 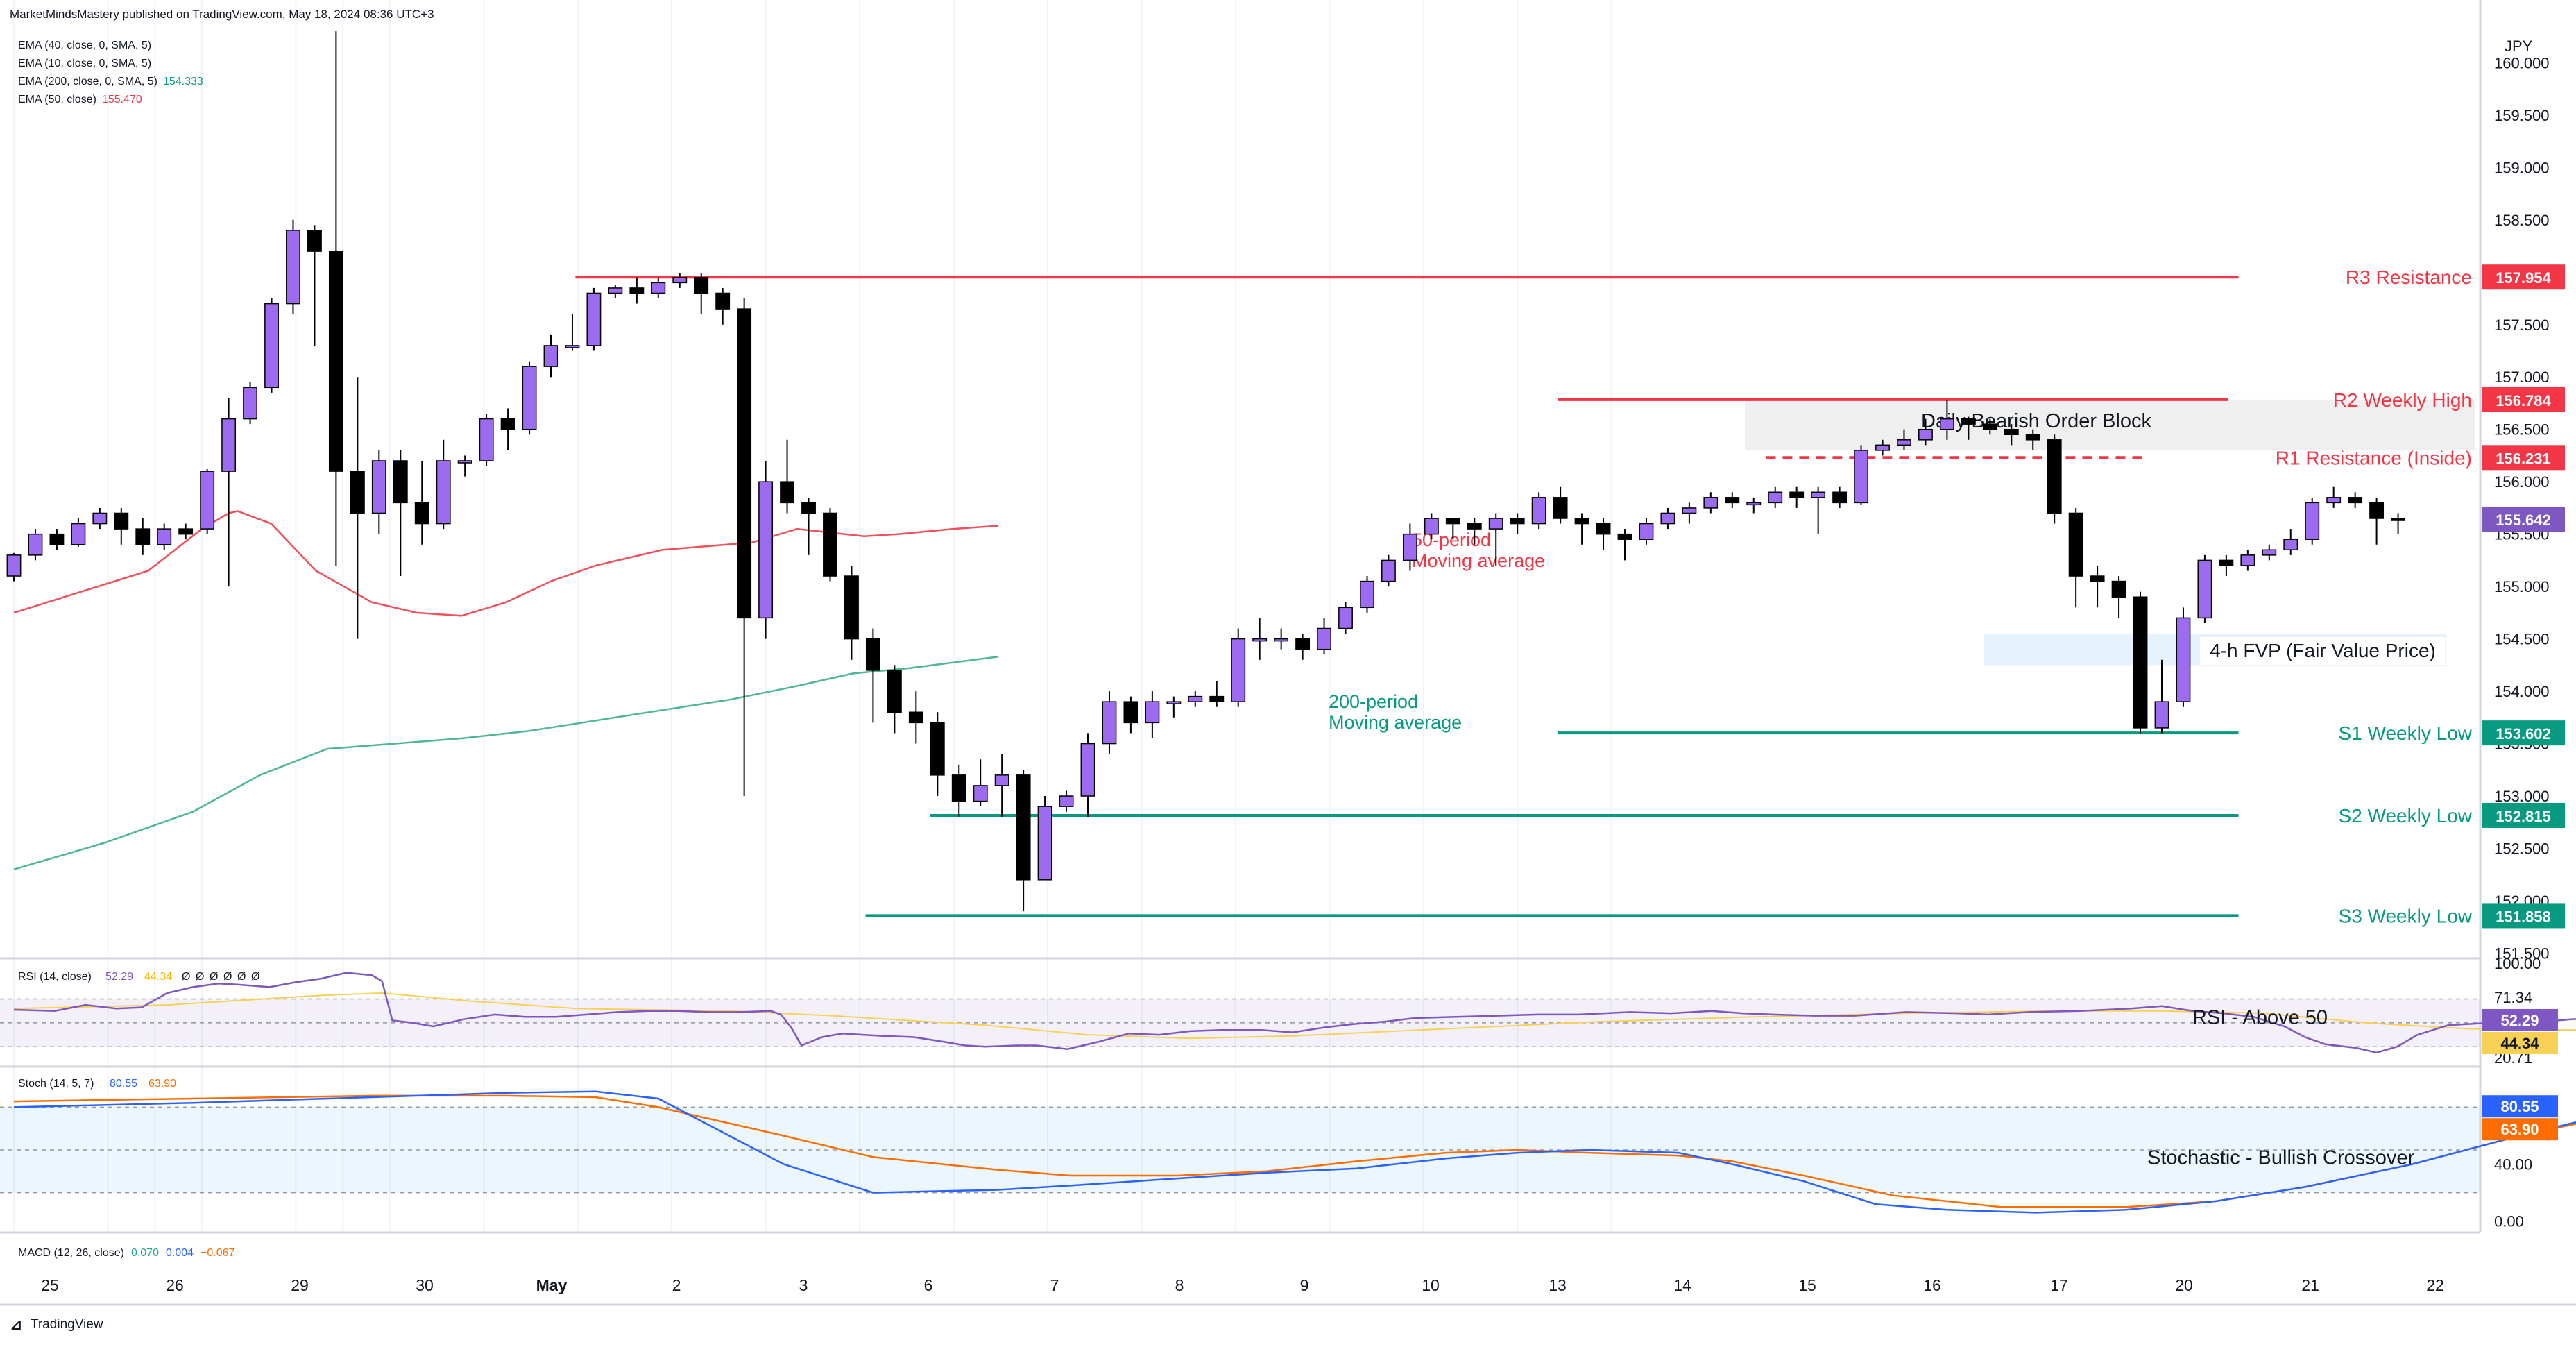 I want to click on time-axis: 25 26 29 30 May 2 3 6 7 8 9 10 13 14 15 16 17 20 21 22, so click(x=1242, y=1285).